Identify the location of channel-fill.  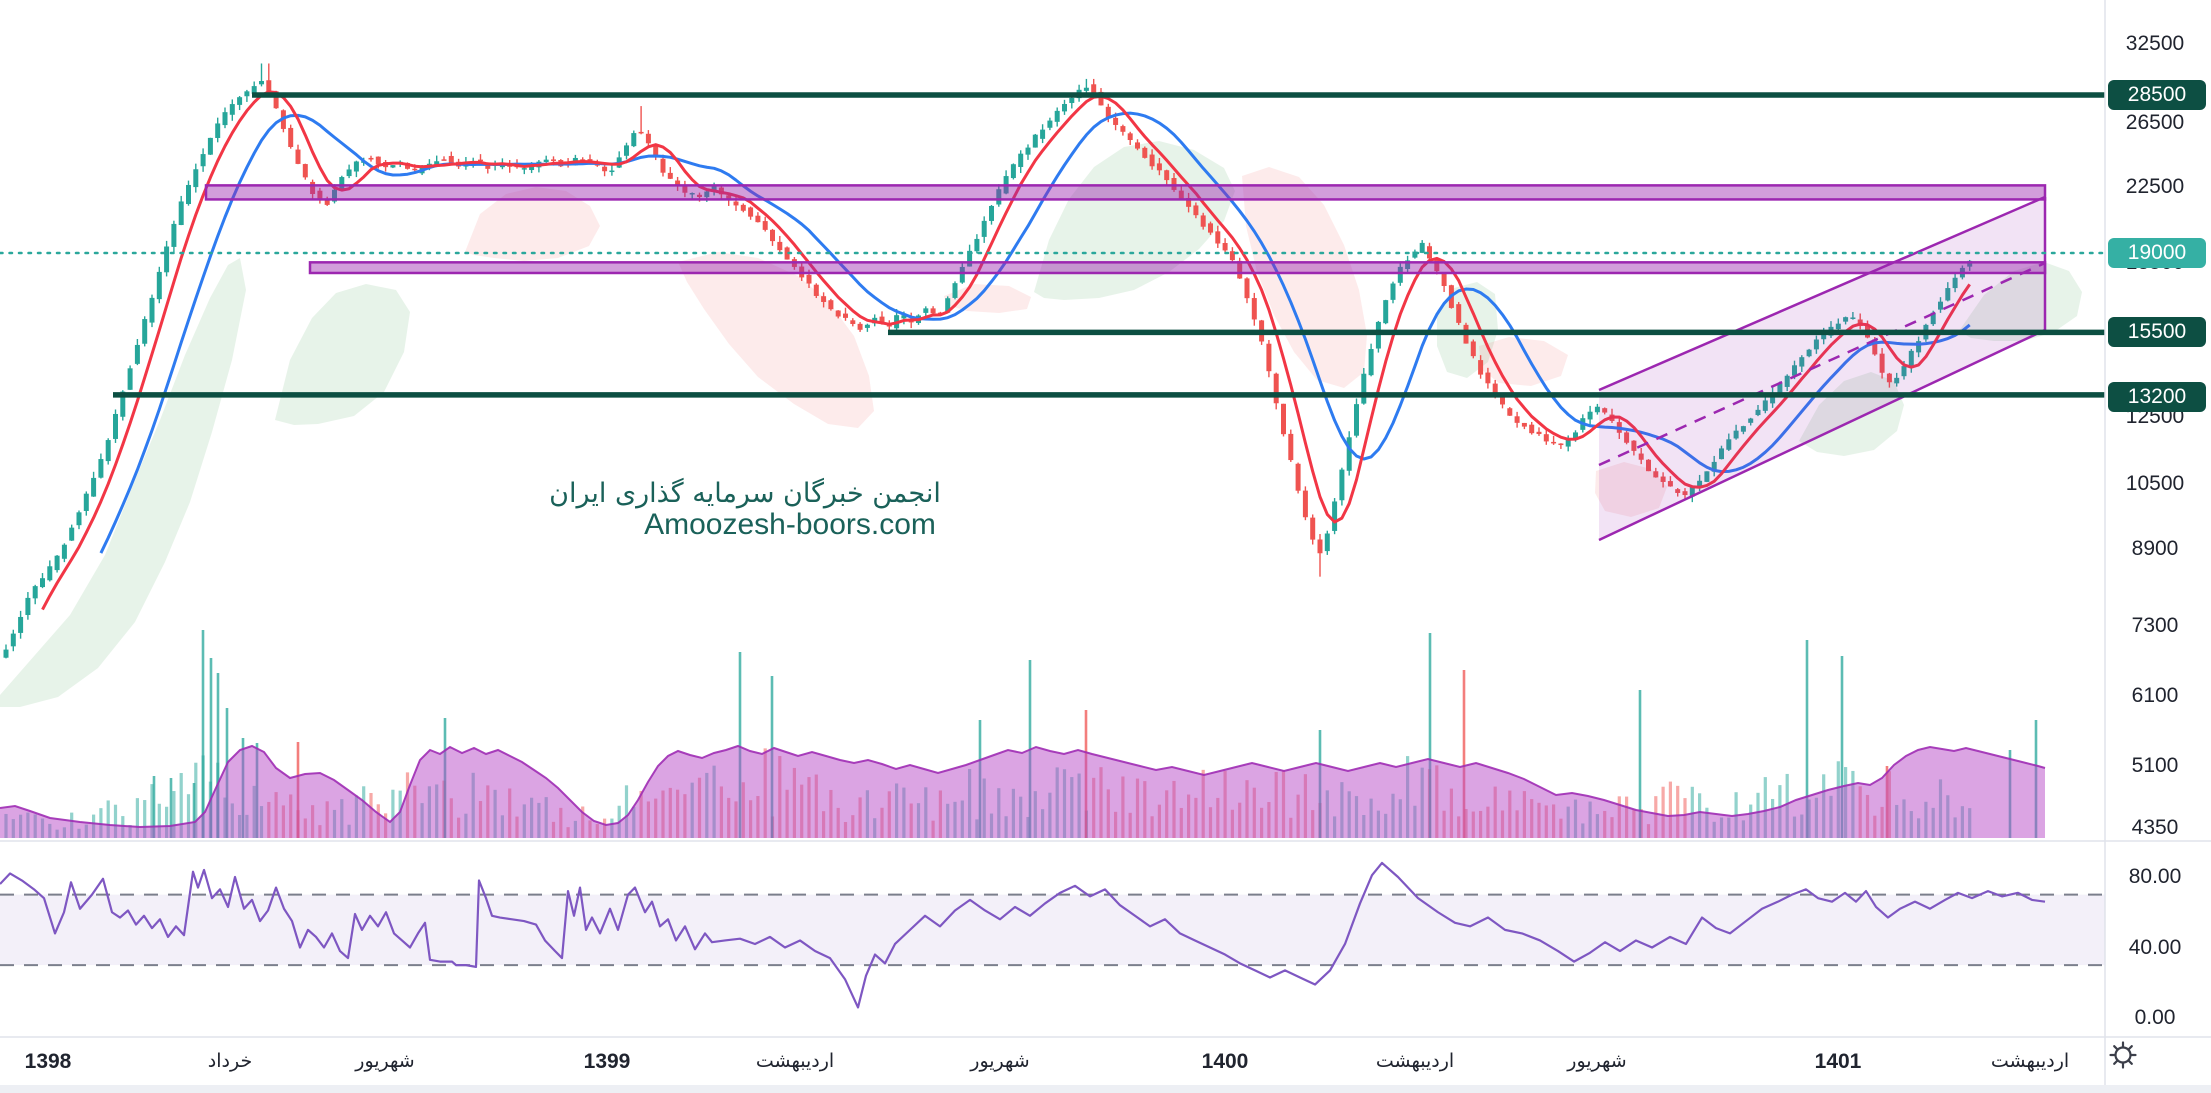
(1822, 368).